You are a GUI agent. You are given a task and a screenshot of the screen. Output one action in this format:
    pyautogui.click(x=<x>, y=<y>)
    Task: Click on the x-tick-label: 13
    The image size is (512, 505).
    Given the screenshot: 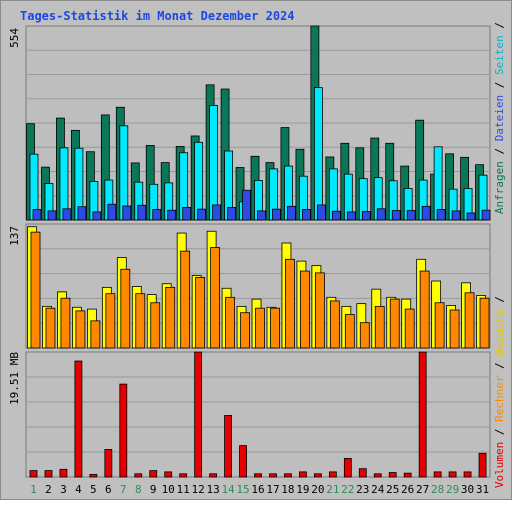 What is the action you would take?
    pyautogui.click(x=212, y=489)
    